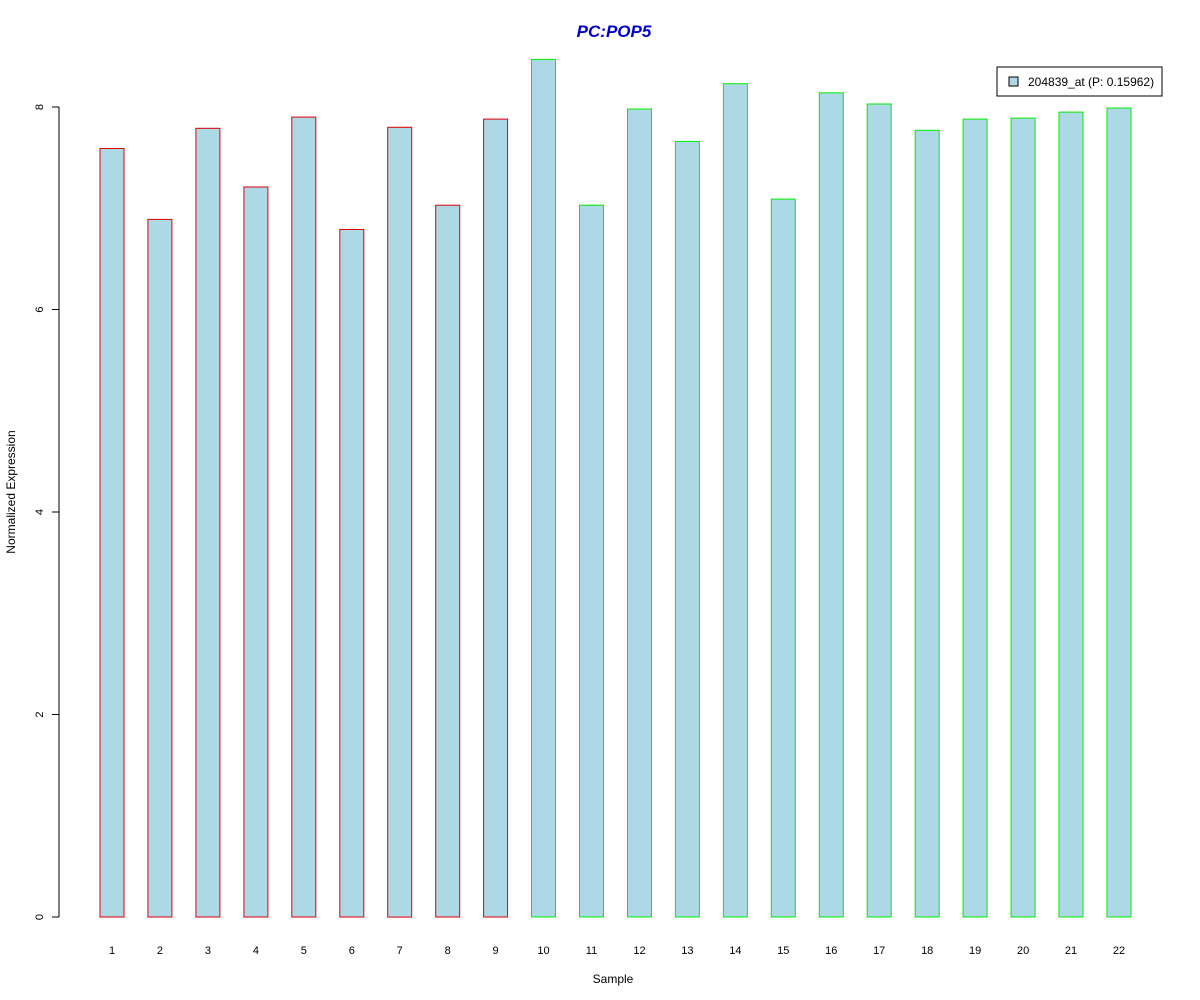  Describe the element at coordinates (1071, 951) in the screenshot. I see `x-tick-label: 21` at that location.